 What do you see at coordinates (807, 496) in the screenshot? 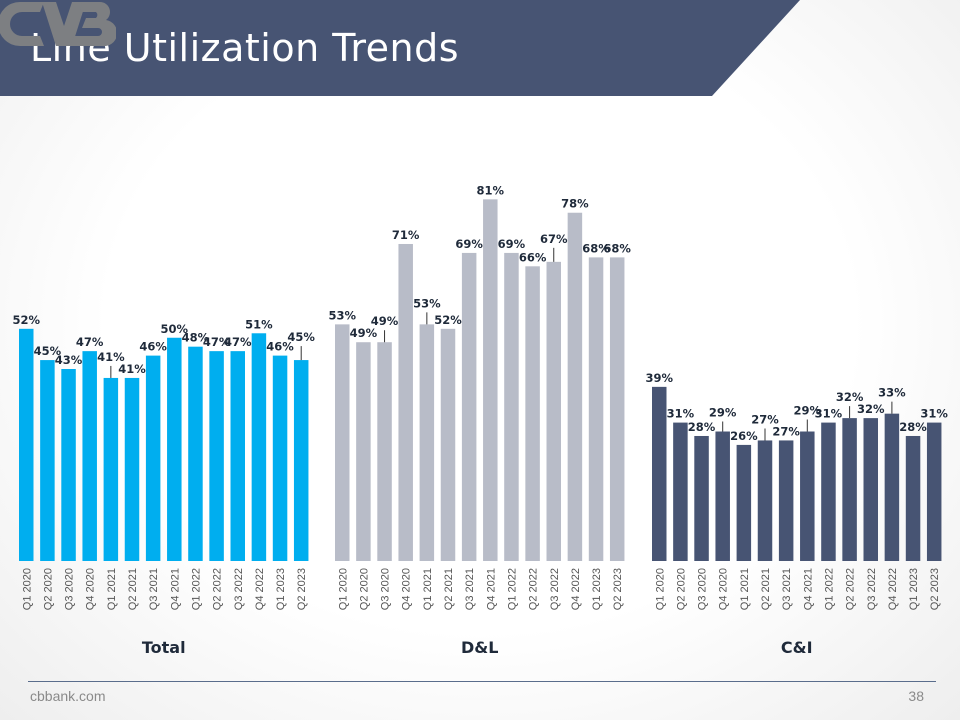
I see `bar-candi-q4-2021` at bounding box center [807, 496].